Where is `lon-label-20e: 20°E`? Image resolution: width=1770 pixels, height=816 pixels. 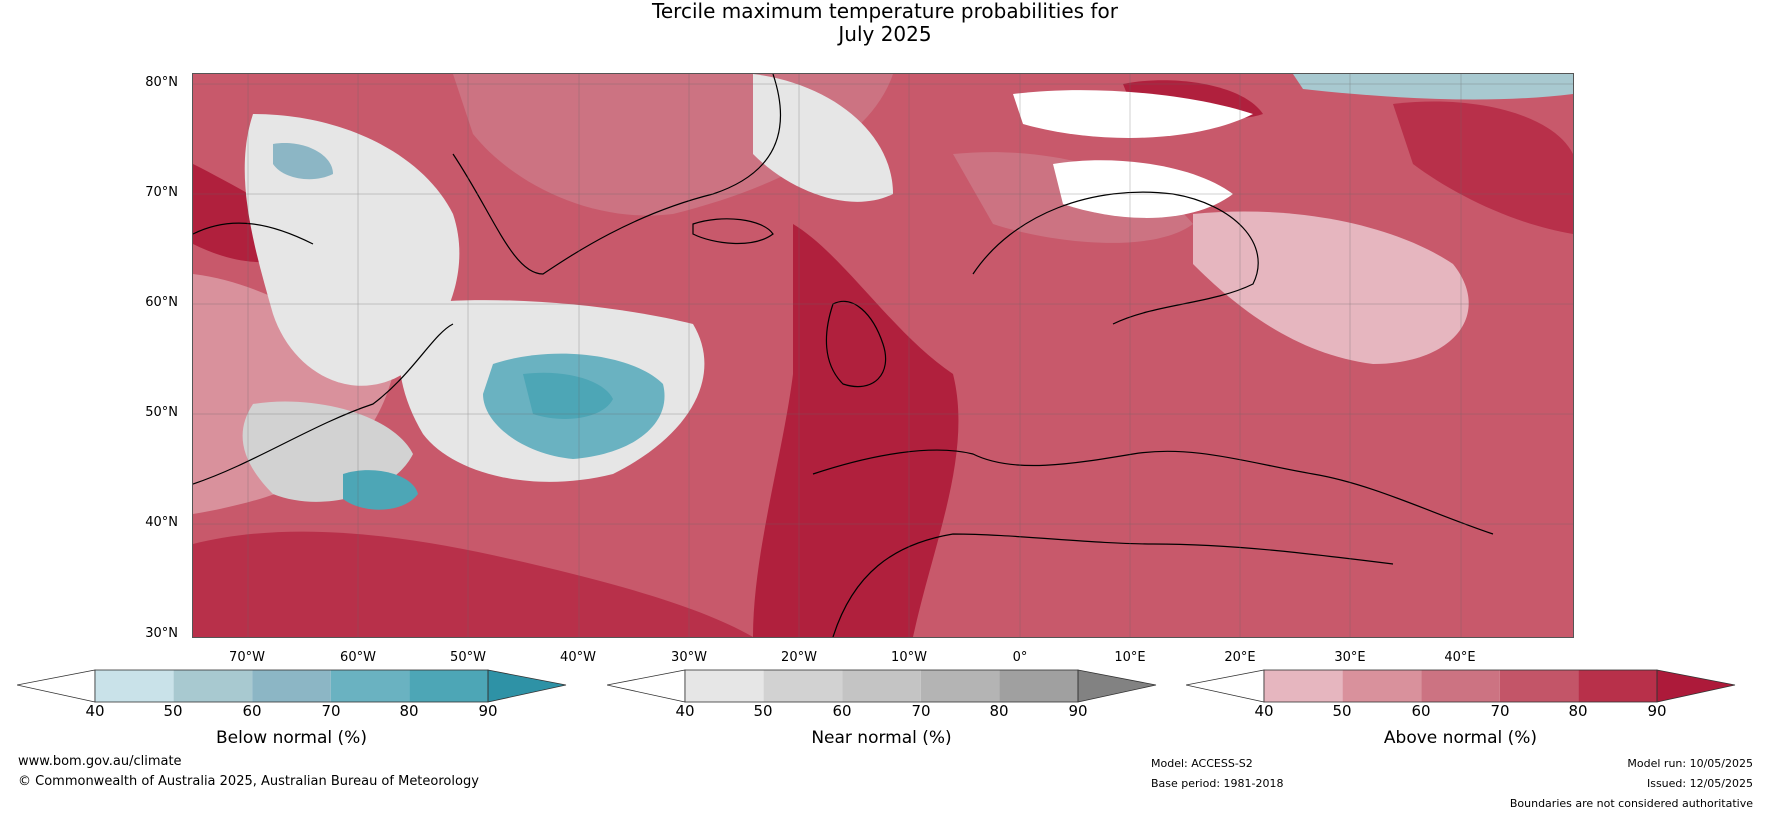 lon-label-20e: 20°E is located at coordinates (1240, 657).